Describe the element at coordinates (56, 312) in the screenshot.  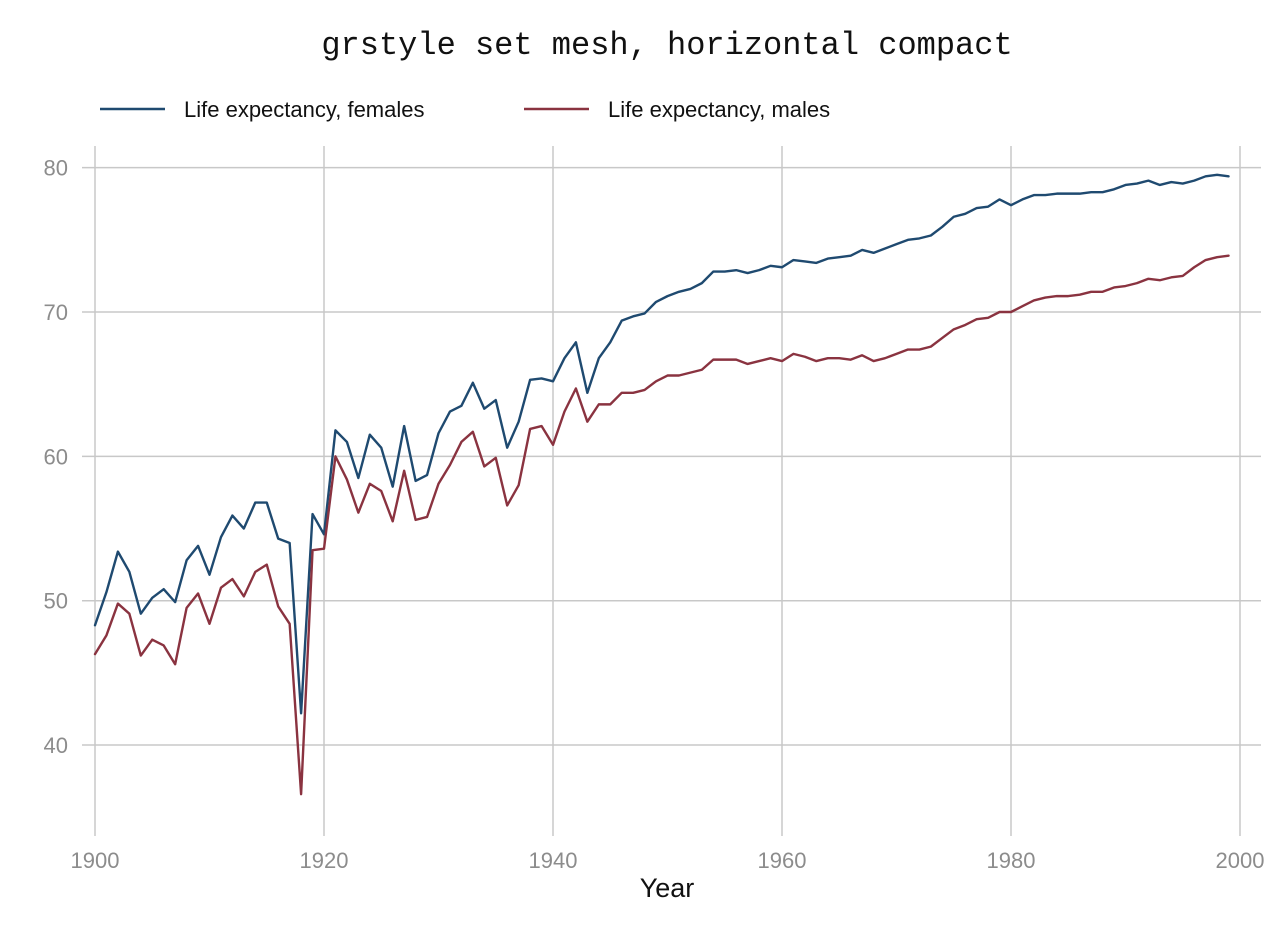
I see `y-tick-label-70: 70` at that location.